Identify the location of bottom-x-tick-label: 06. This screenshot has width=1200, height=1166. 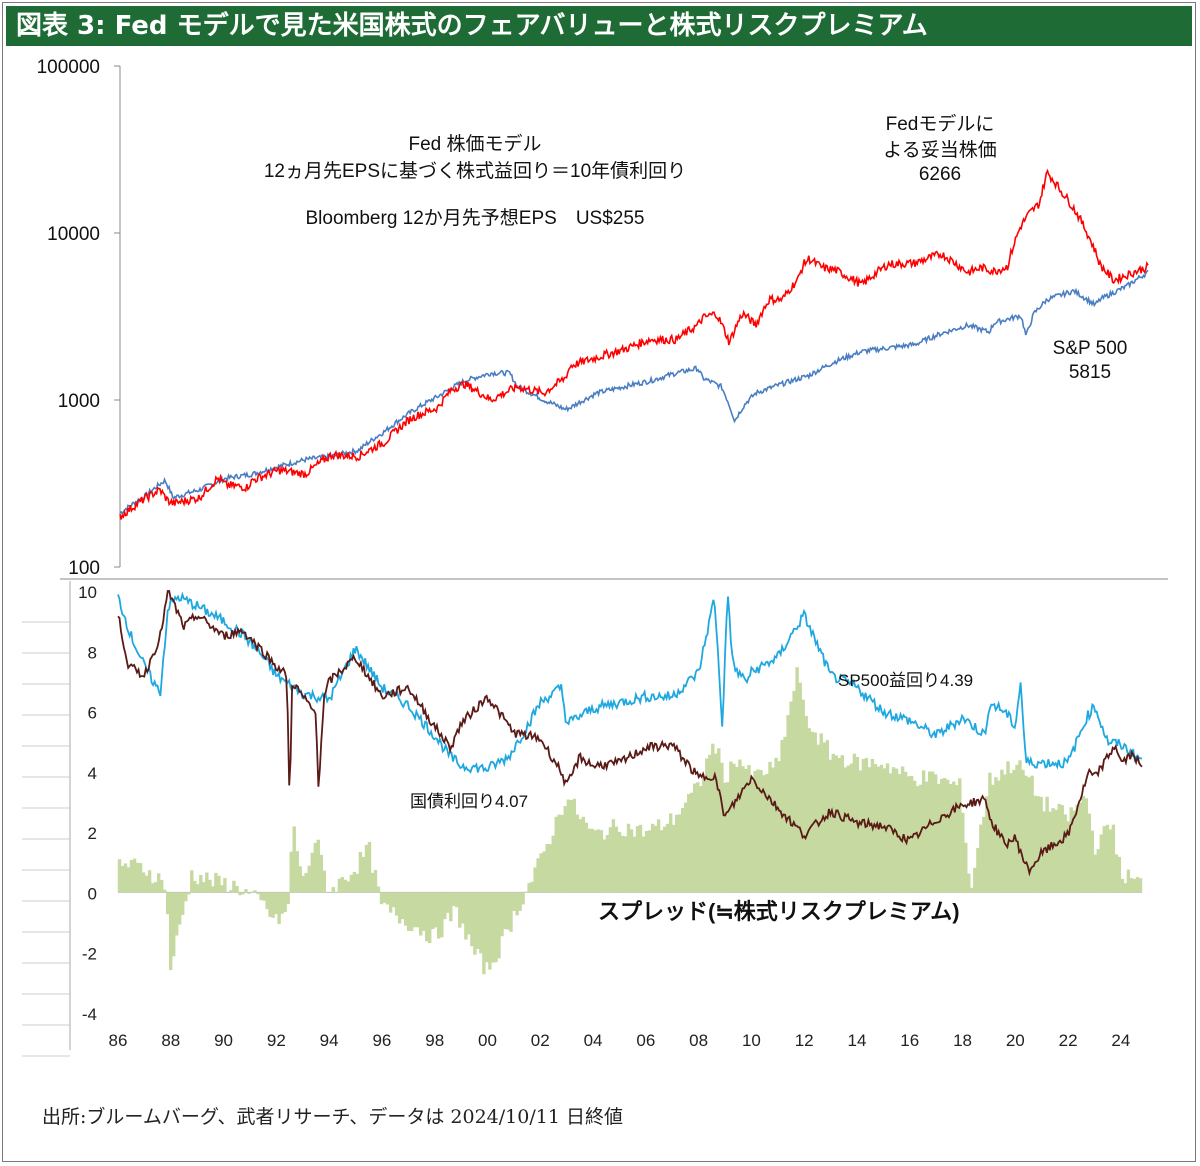
(645, 1040).